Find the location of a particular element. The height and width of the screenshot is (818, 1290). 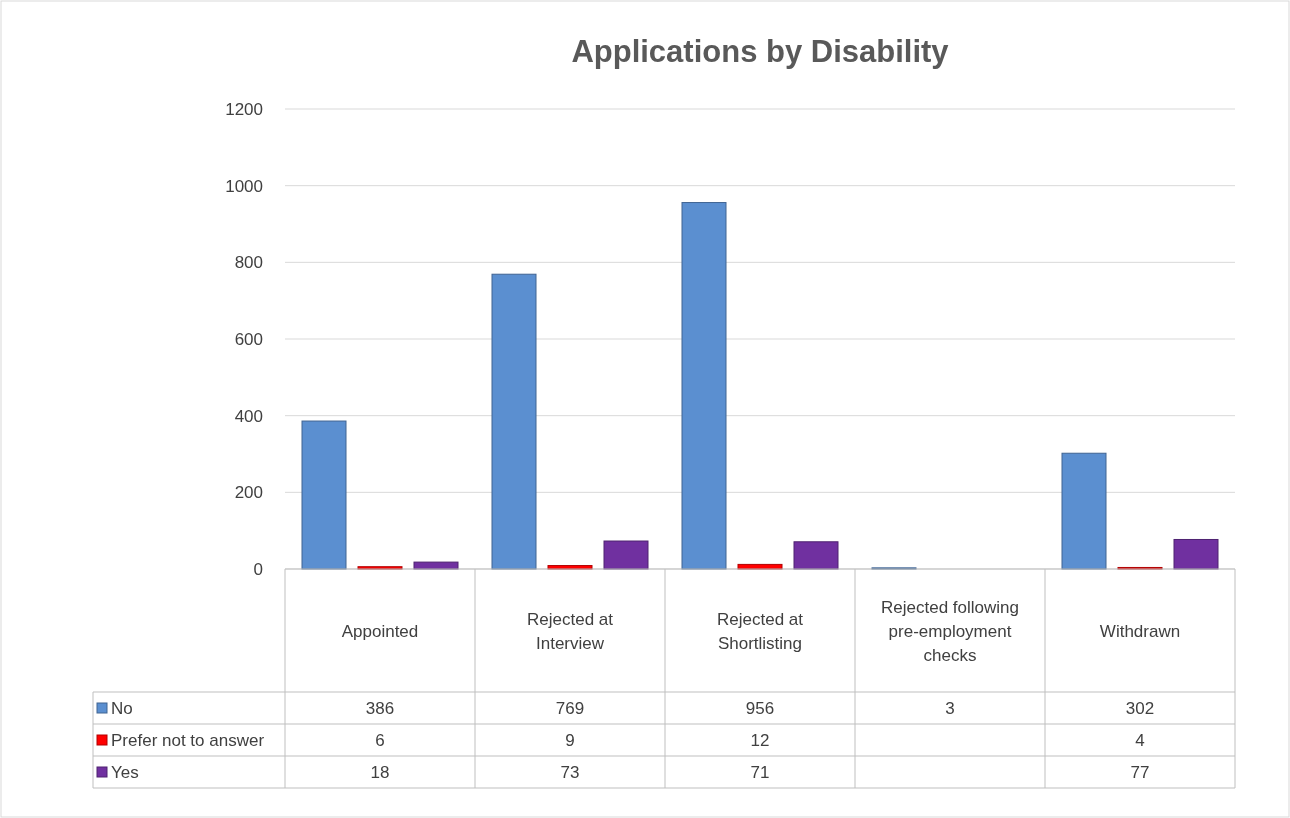

data-label: 302 is located at coordinates (1140, 708).